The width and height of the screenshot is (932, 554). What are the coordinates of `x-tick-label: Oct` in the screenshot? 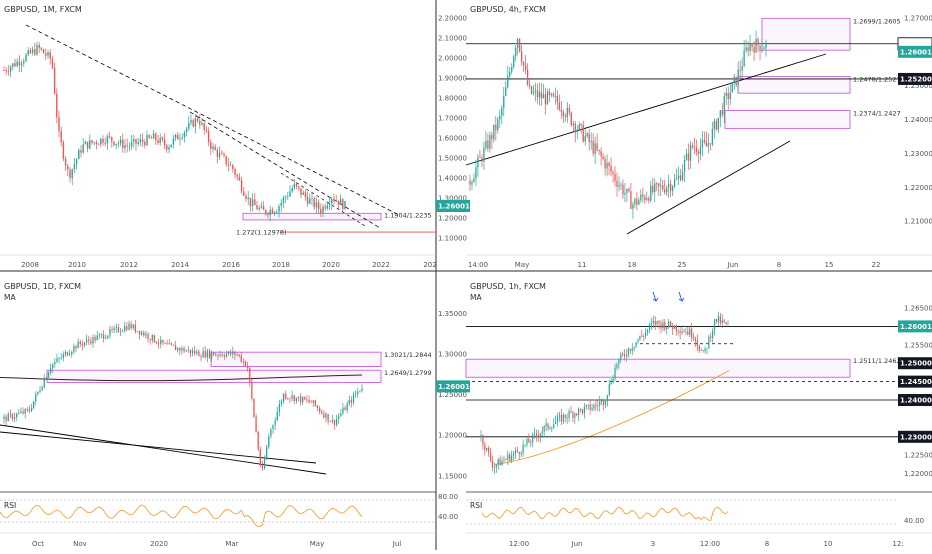 It's located at (38, 544).